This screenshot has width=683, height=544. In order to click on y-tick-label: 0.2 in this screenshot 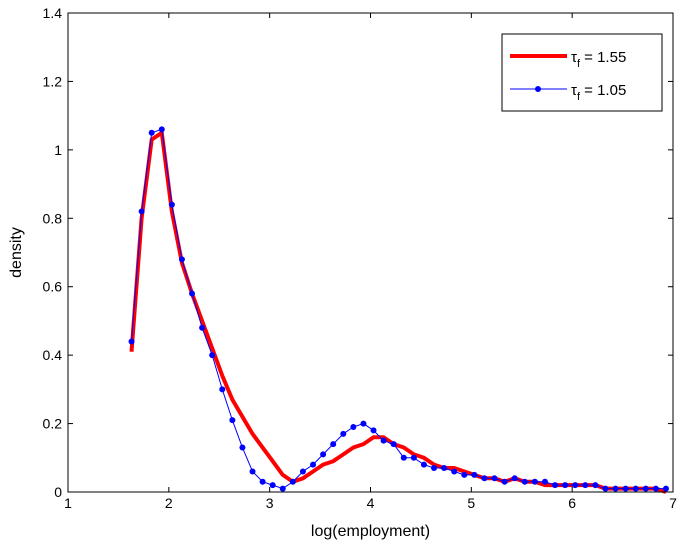, I will do `click(53, 424)`.